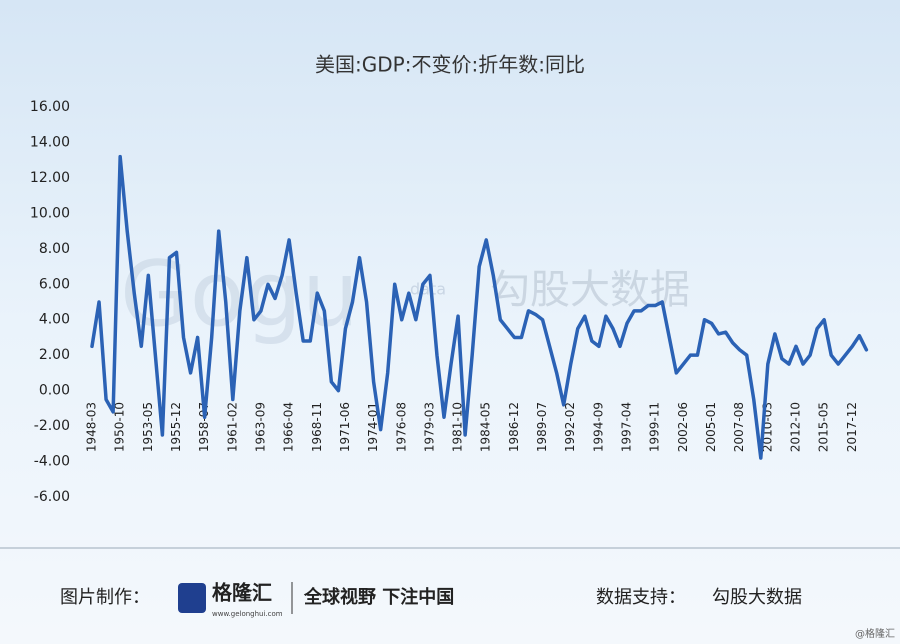 Image resolution: width=900 pixels, height=644 pixels. Describe the element at coordinates (542, 427) in the screenshot. I see `x-tick-label: 1989-07` at that location.